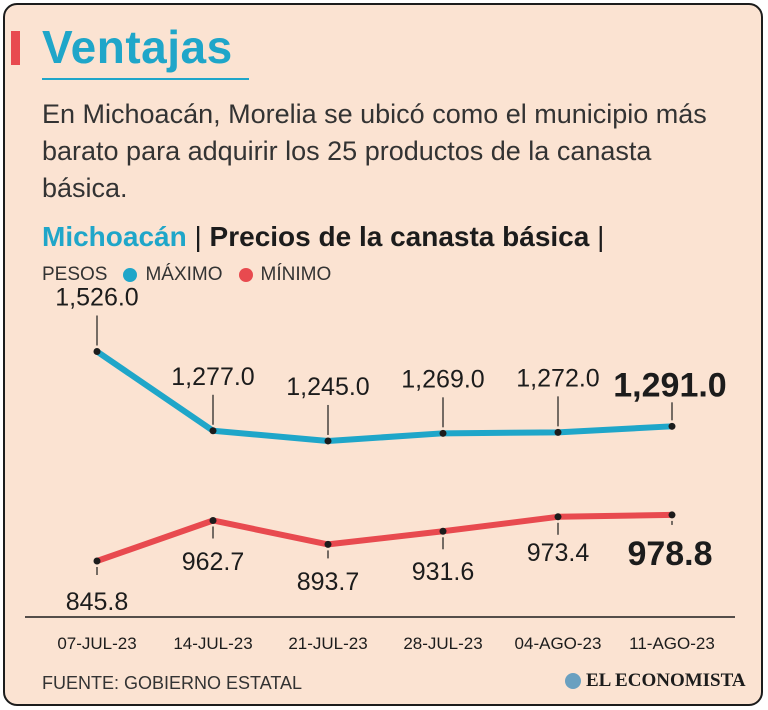 Image resolution: width=768 pixels, height=710 pixels. Describe the element at coordinates (573, 681) in the screenshot. I see `brand-globe-icon` at that location.